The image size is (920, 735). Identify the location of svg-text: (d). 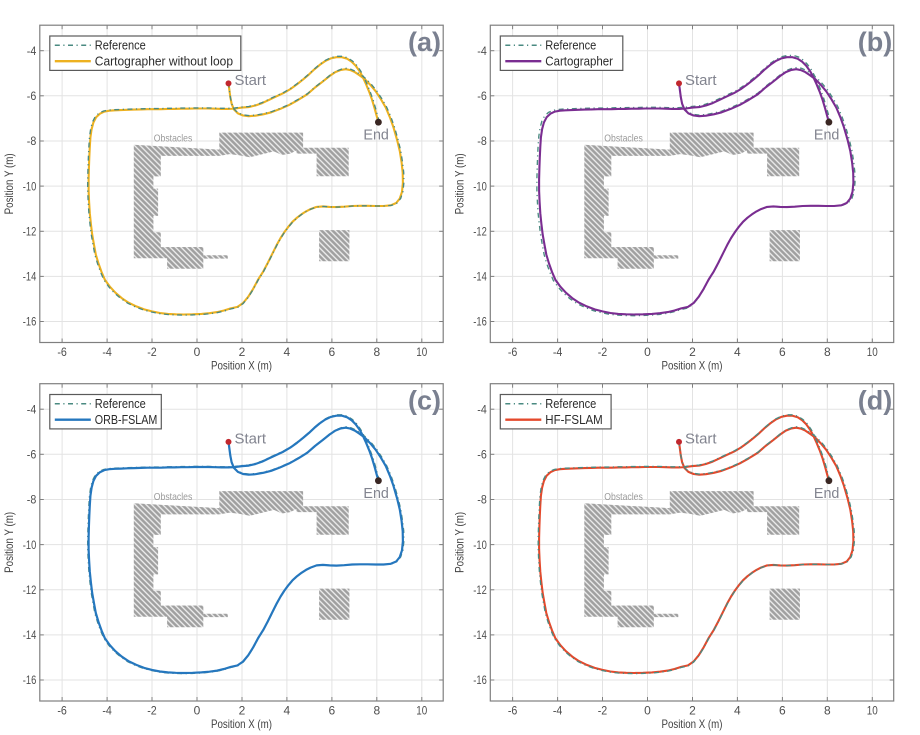
(875, 401).